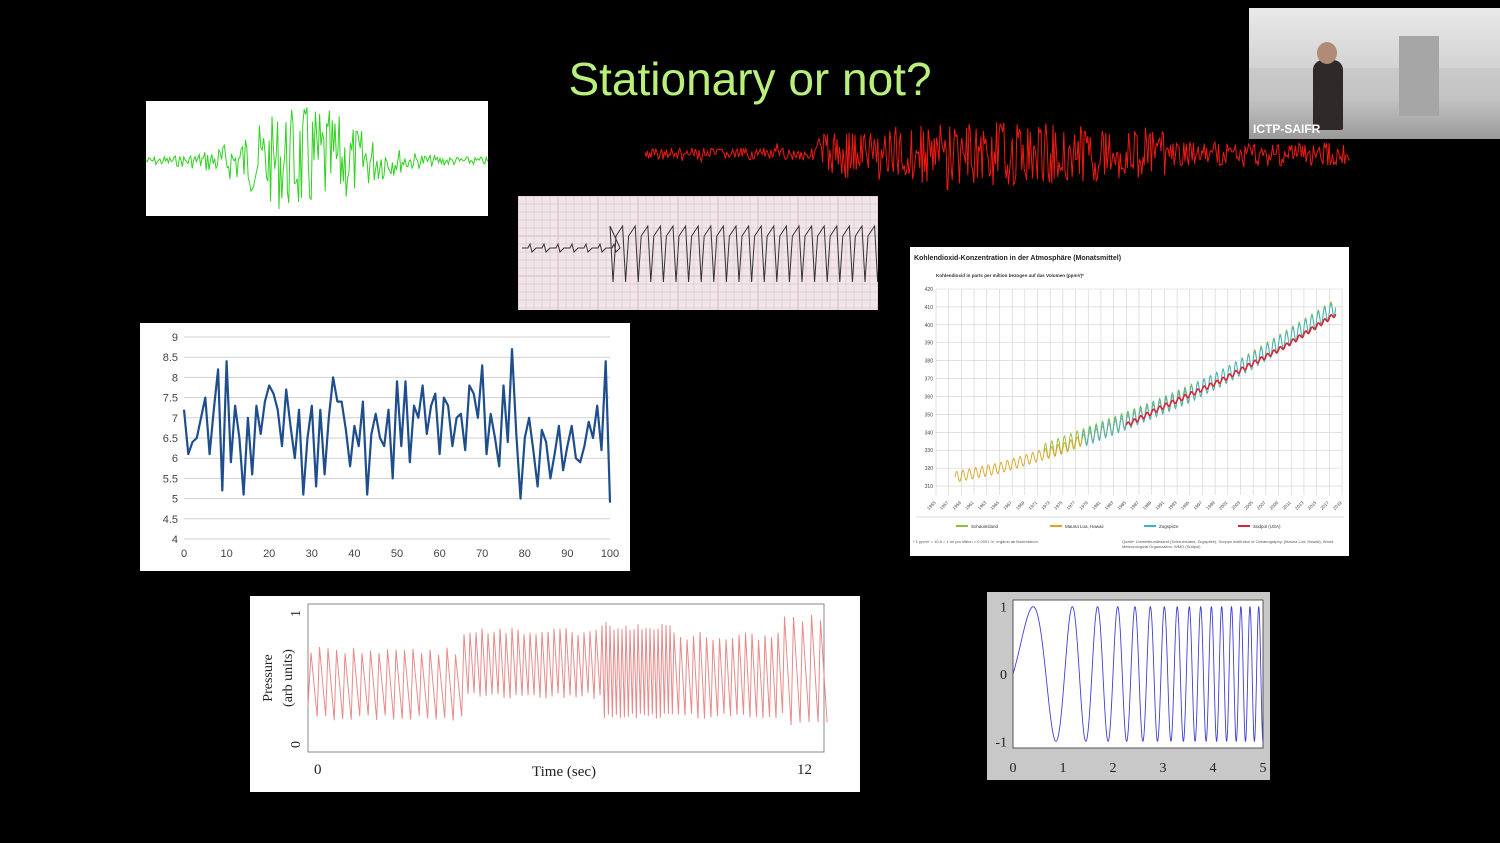 This screenshot has width=1500, height=843. What do you see at coordinates (268, 677) in the screenshot?
I see `pressure-y-axis-label: Pressure` at bounding box center [268, 677].